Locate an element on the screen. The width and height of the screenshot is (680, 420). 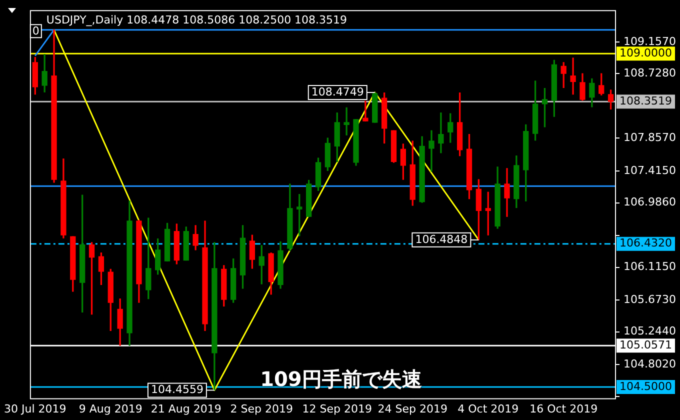
y-tick-label: 106.9860 is located at coordinates (650, 202).